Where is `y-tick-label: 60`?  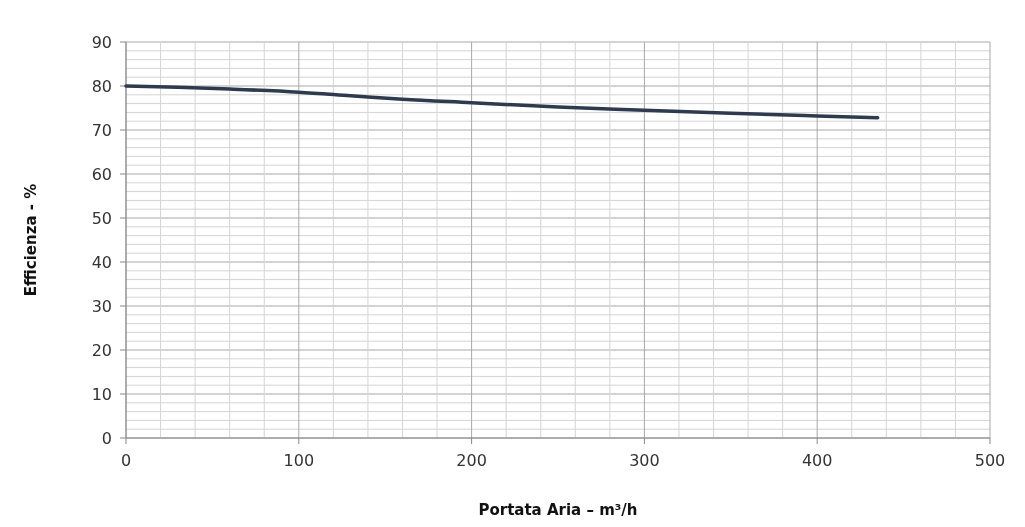
y-tick-label: 60 is located at coordinates (101, 174).